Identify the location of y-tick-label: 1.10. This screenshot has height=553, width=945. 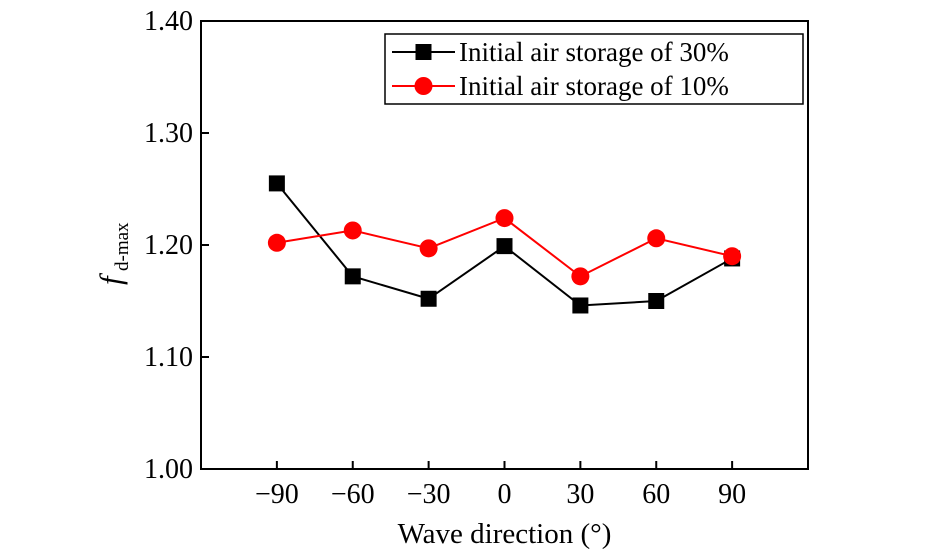
(168, 357).